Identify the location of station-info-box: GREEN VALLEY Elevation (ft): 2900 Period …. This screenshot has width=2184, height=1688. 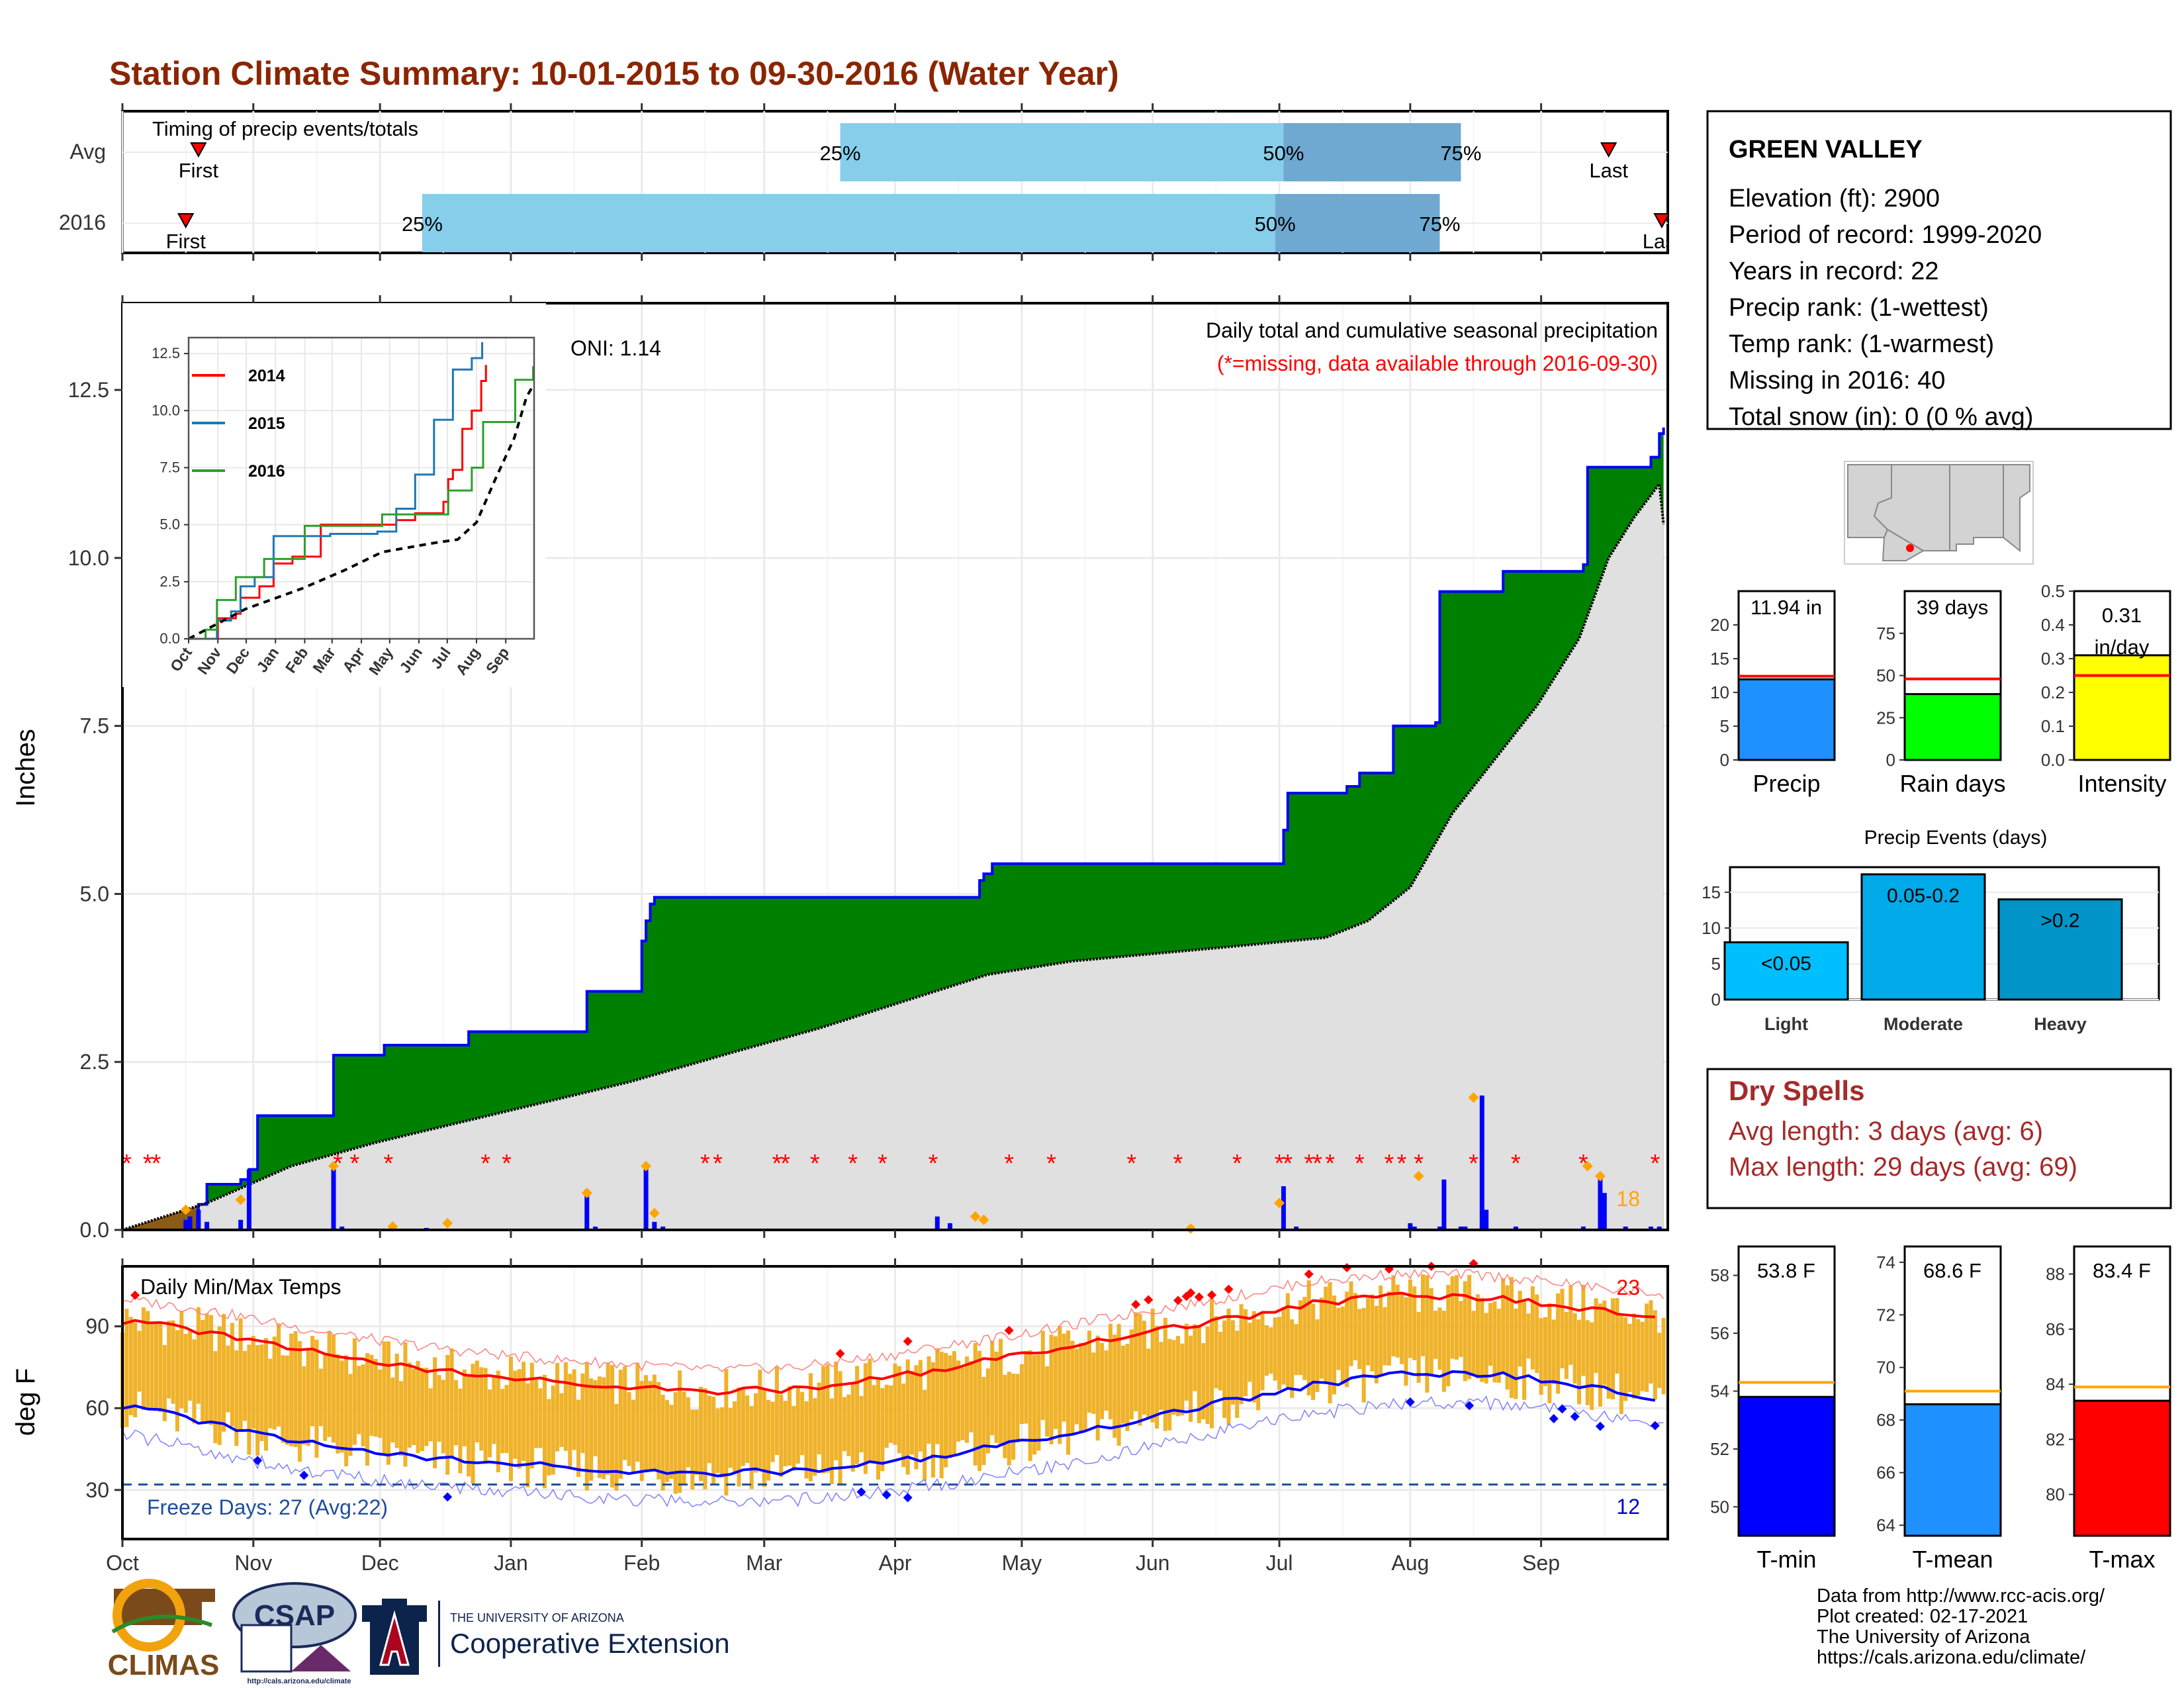
(1939, 270).